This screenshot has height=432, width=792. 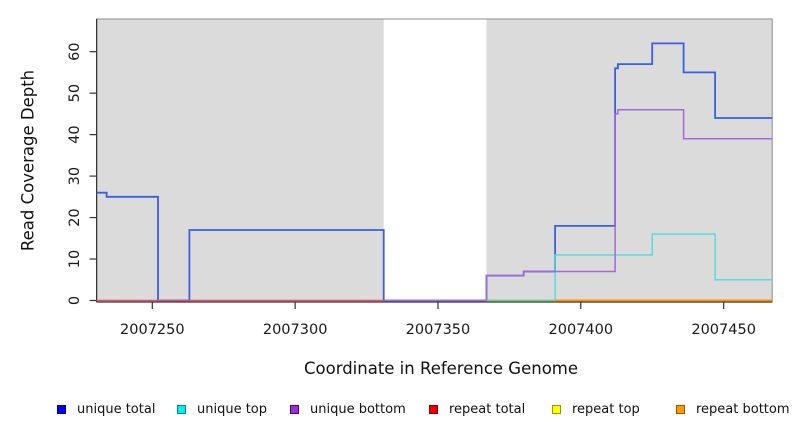 I want to click on legend-label-repeat-total: repeat total, so click(x=487, y=409).